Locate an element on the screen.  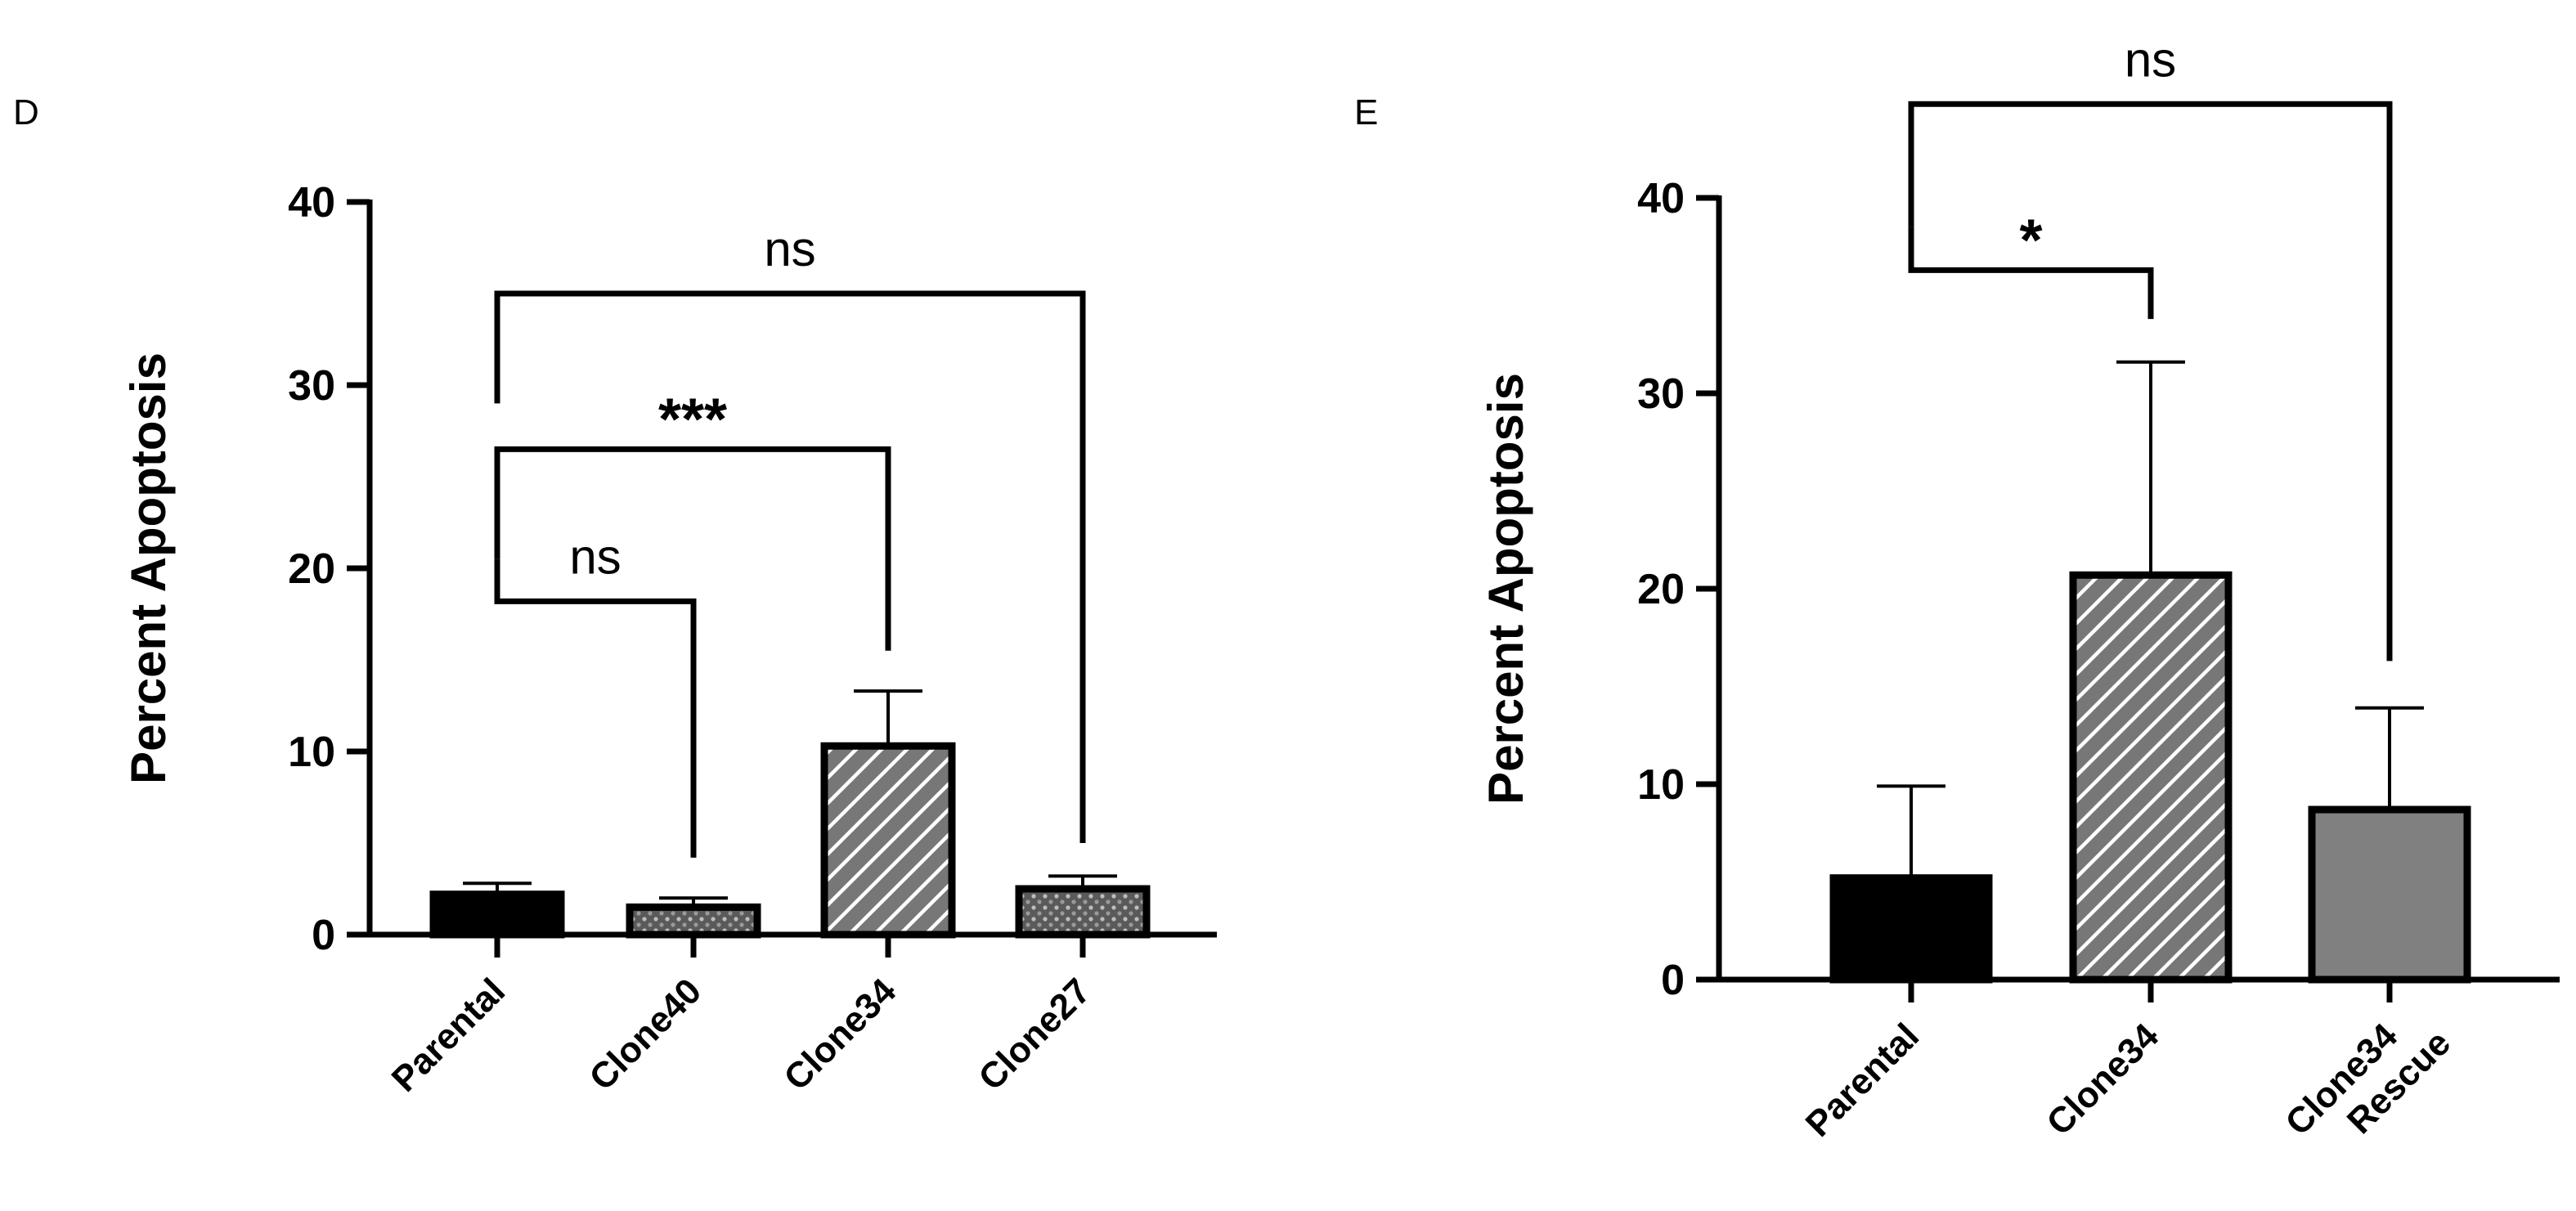
significance-label: * is located at coordinates (2031, 241).